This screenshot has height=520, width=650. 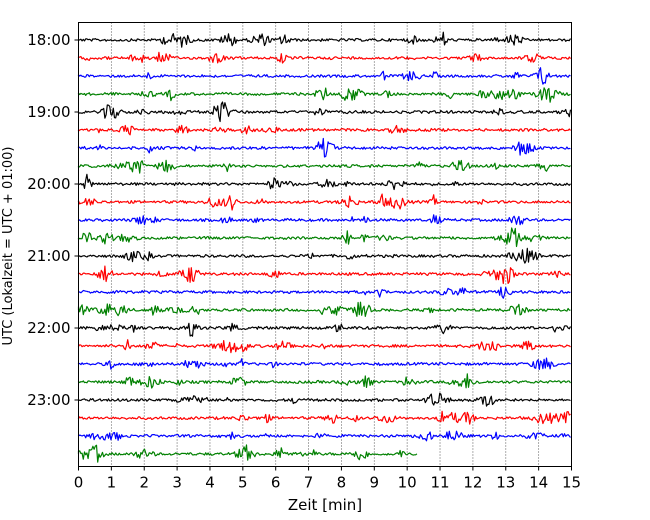 I want to click on x-tick-label: 5, so click(x=243, y=483).